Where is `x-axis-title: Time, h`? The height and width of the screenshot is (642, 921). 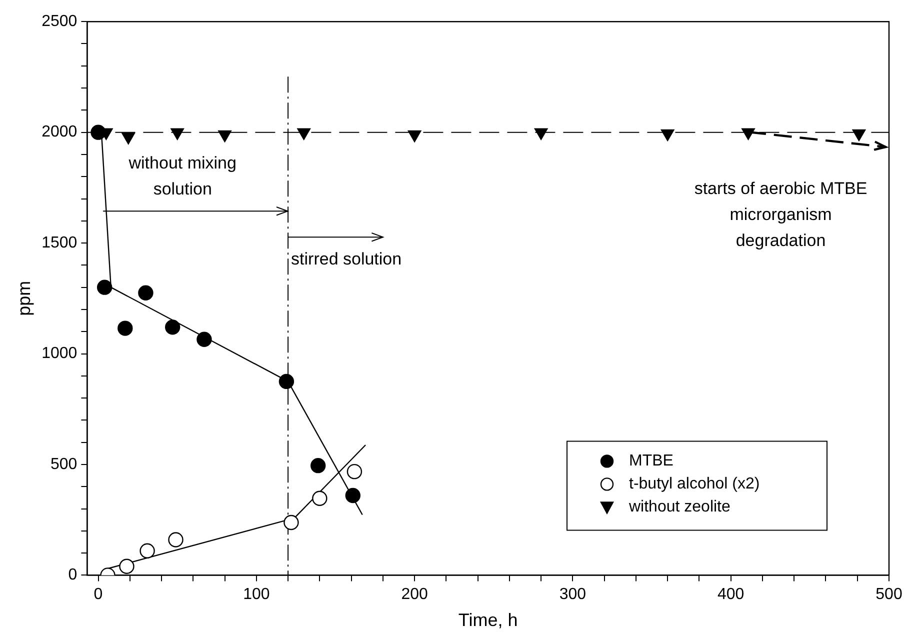 x-axis-title: Time, h is located at coordinates (488, 620).